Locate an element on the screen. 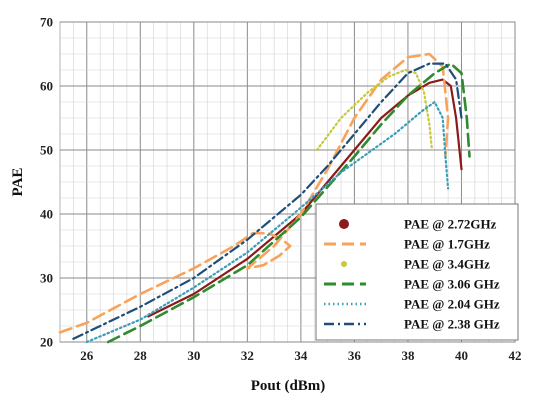 The height and width of the screenshot is (407, 550). y-tick-label: 20 is located at coordinates (46, 342).